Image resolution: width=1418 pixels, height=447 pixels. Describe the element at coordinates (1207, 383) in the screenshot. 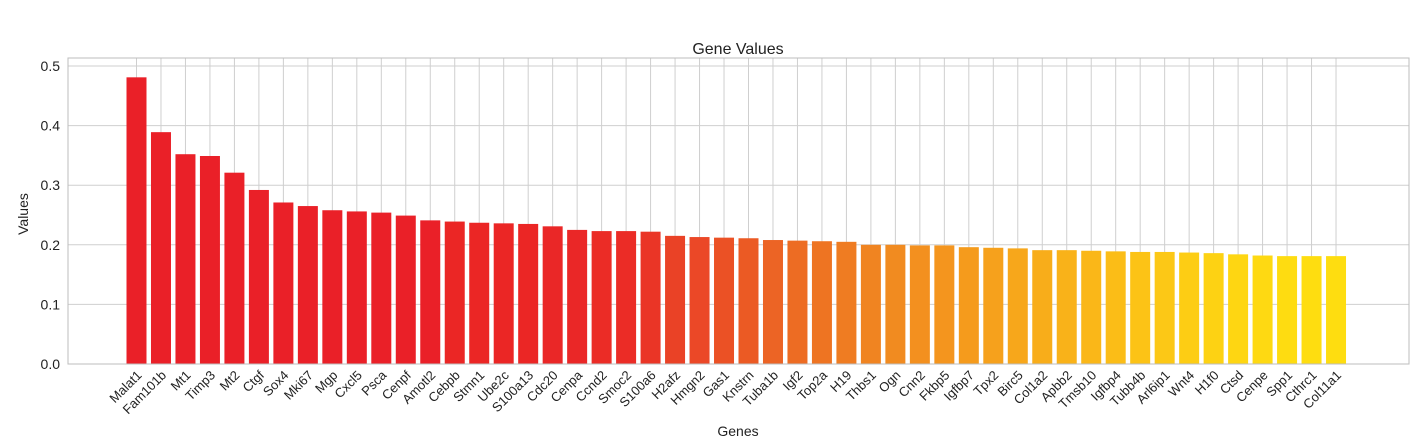

I see `x-tick-label: H1f0` at that location.